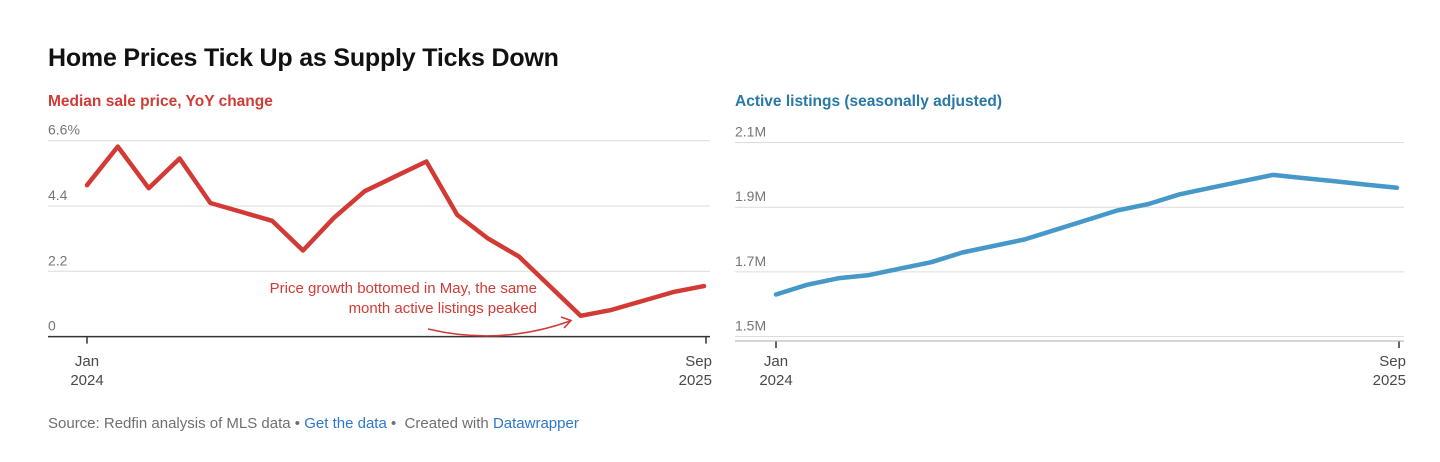  What do you see at coordinates (869, 101) in the screenshot?
I see `active-listings-chart-title: Active listings (seasonally adjusted)` at bounding box center [869, 101].